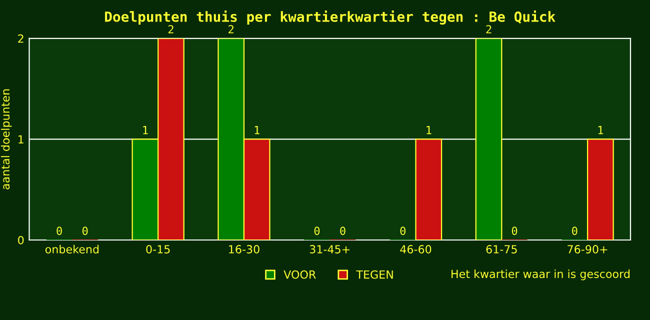 The height and width of the screenshot is (320, 650). What do you see at coordinates (21, 139) in the screenshot?
I see `y-tick-label: 1` at bounding box center [21, 139].